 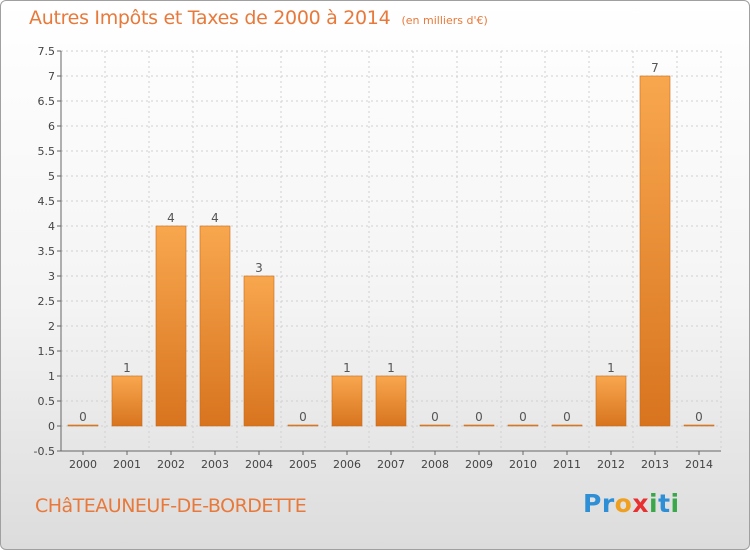 I want to click on y-tick-label: 4, so click(x=51, y=226).